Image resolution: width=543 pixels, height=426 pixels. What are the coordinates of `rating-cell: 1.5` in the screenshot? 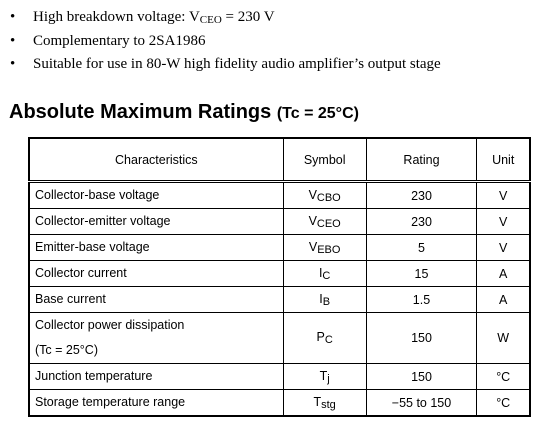 It's located at (421, 299).